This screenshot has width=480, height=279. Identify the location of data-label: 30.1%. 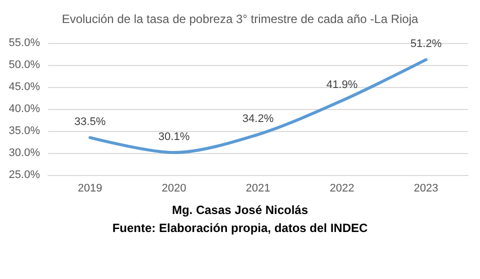
(174, 137).